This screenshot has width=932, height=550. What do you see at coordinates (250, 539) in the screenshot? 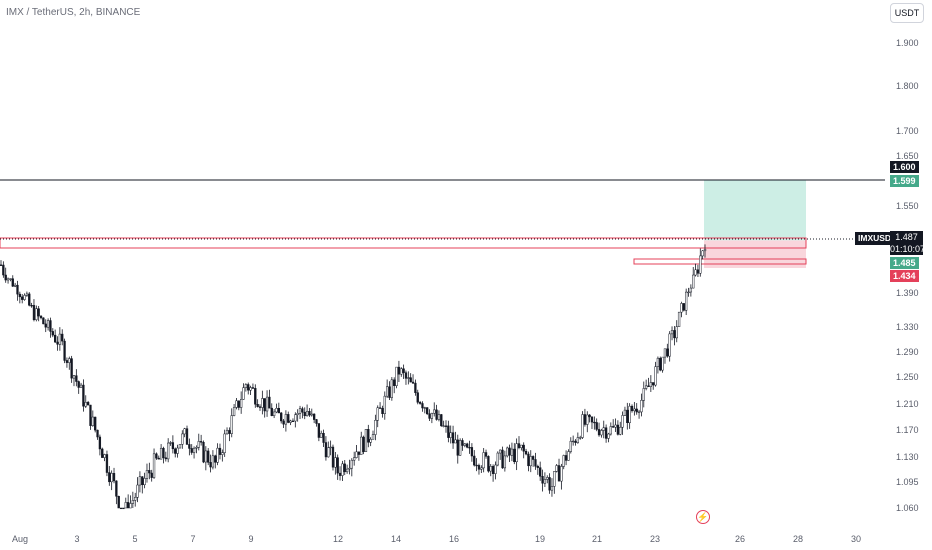
I see `time-tick-label: 9` at bounding box center [250, 539].